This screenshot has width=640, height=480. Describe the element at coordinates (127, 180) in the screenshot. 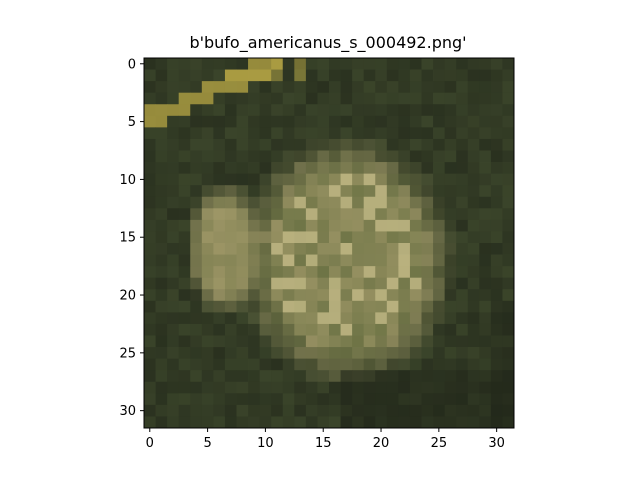

I see `y-tick-label: 10` at that location.